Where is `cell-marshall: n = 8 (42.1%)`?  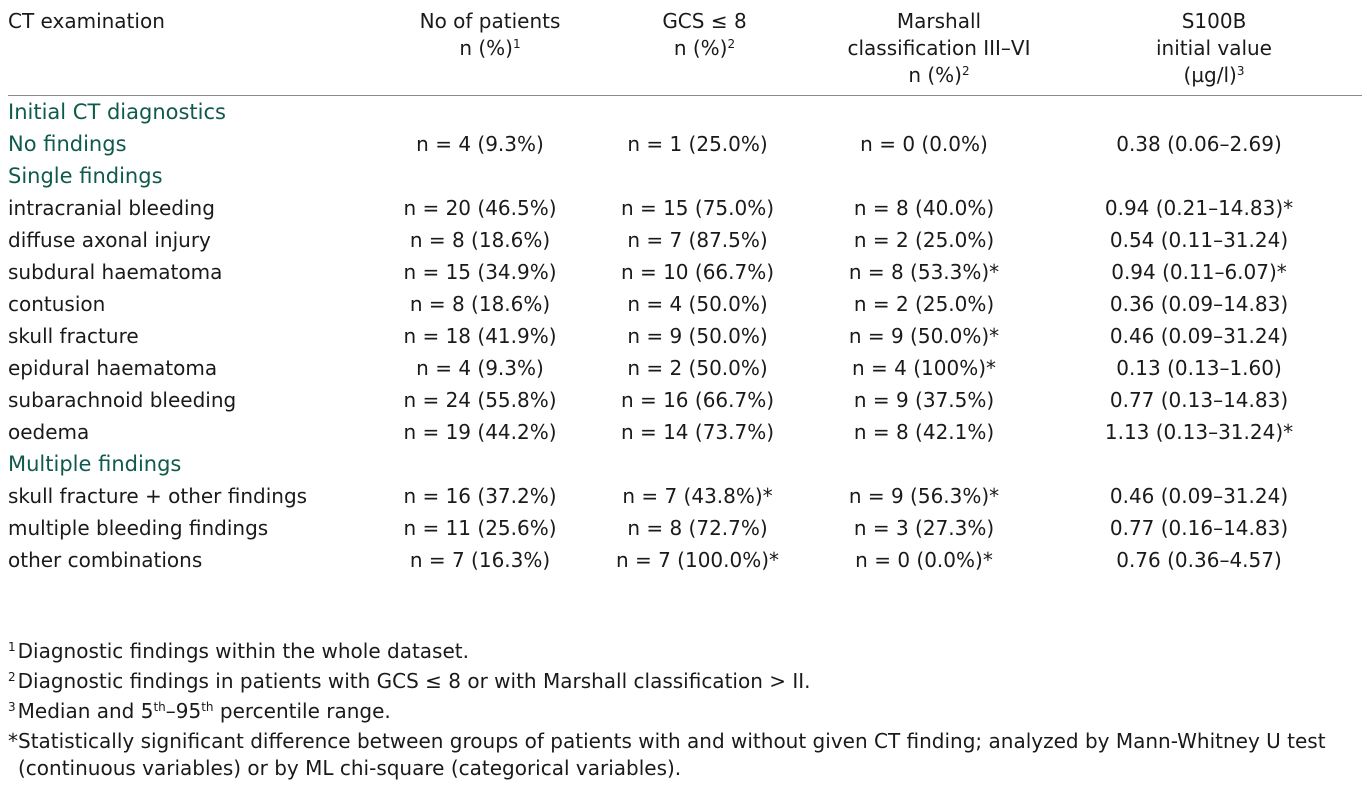 cell-marshall: n = 8 (42.1%) is located at coordinates (924, 432).